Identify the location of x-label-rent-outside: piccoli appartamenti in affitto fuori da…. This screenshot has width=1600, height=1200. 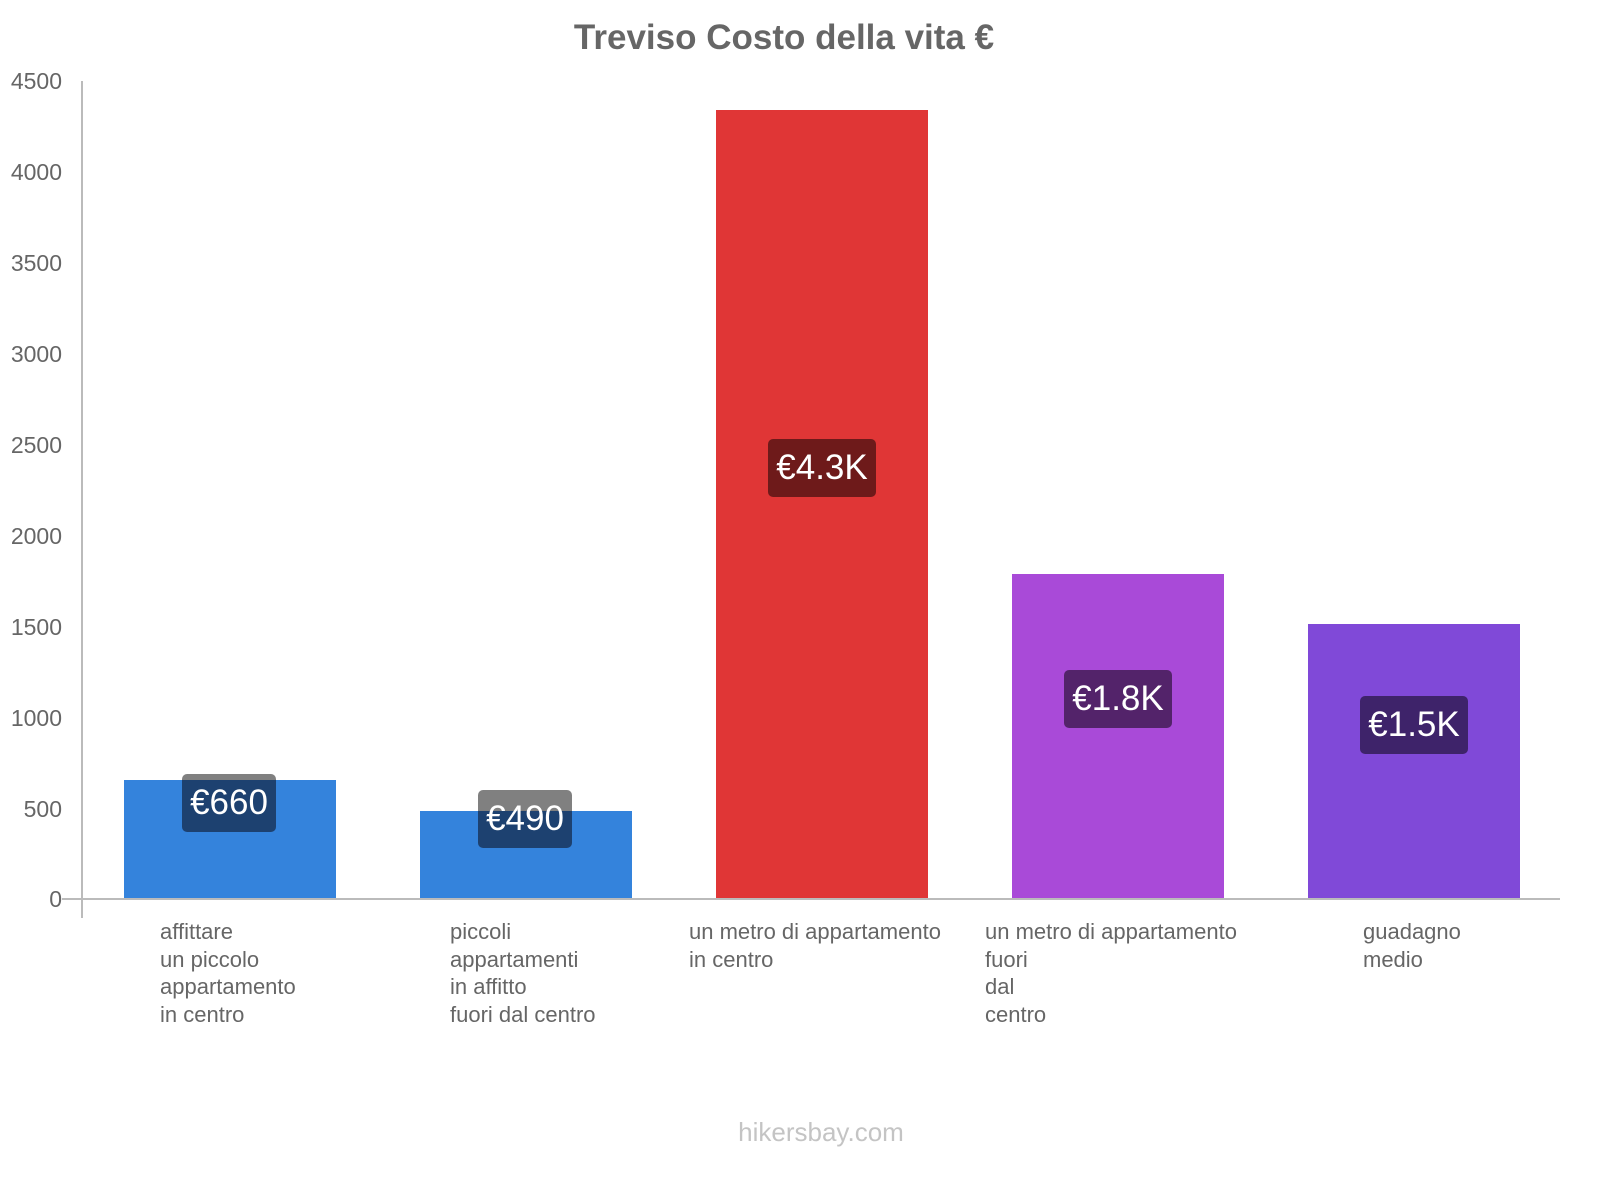
(523, 973).